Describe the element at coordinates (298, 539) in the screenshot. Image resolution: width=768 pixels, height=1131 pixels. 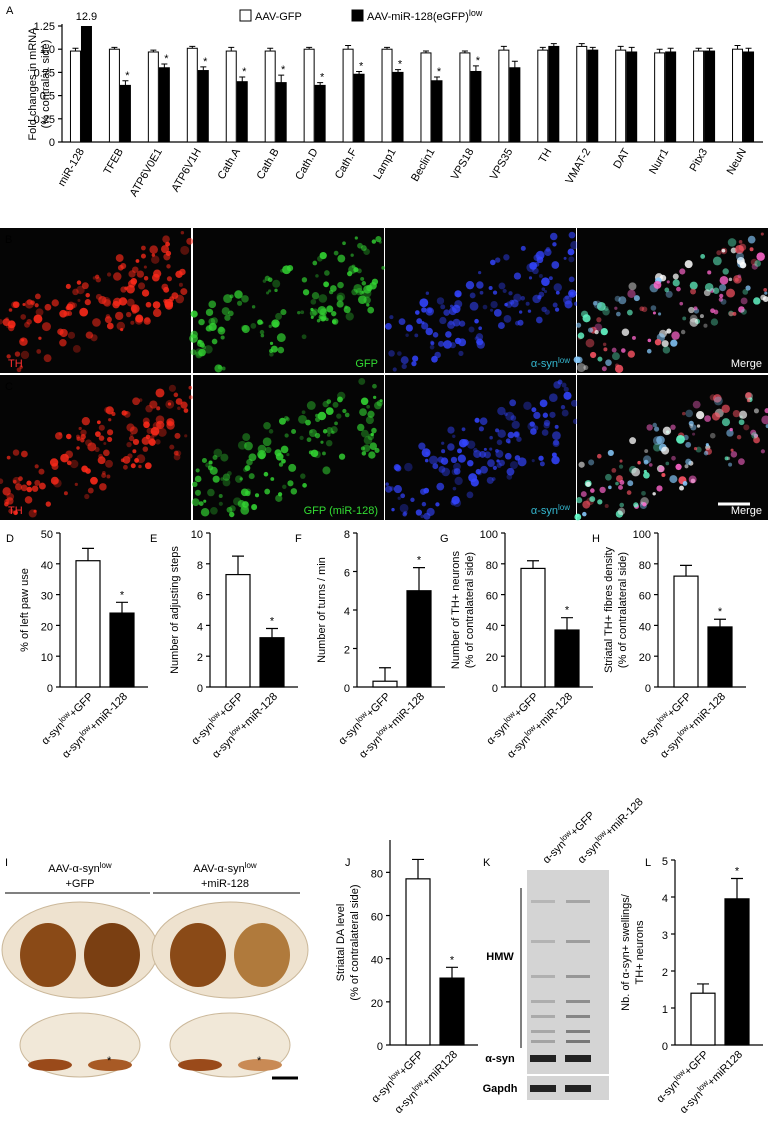
I see `panel-letter: F` at that location.